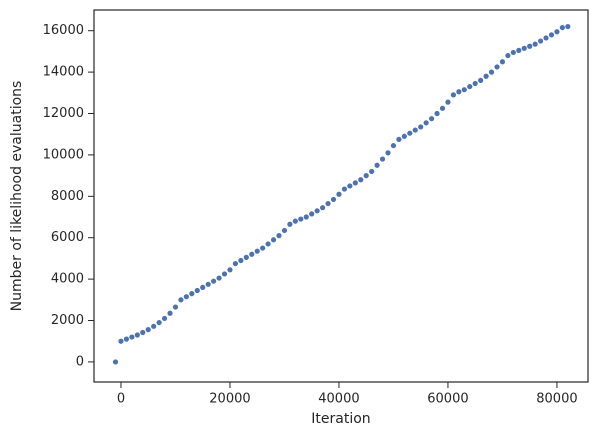  I want to click on x-tick-label: 40000, so click(338, 399).